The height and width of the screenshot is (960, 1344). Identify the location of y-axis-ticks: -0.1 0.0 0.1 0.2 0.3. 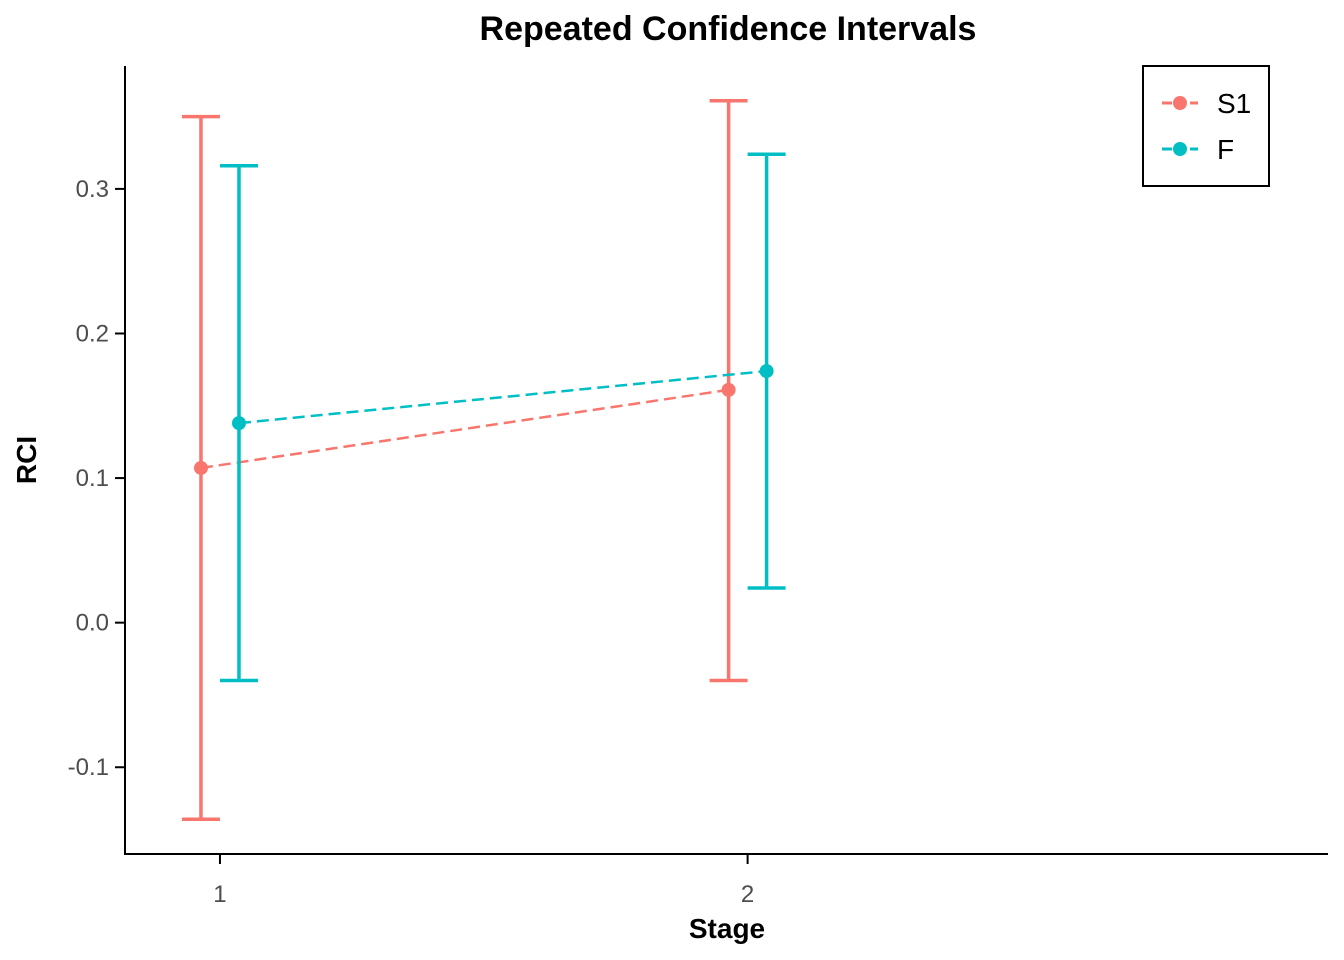
(96, 478).